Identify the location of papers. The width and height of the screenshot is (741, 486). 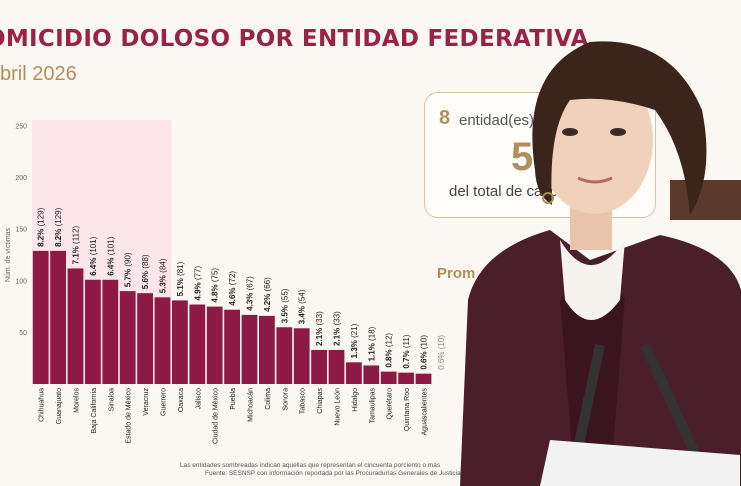
(640, 463).